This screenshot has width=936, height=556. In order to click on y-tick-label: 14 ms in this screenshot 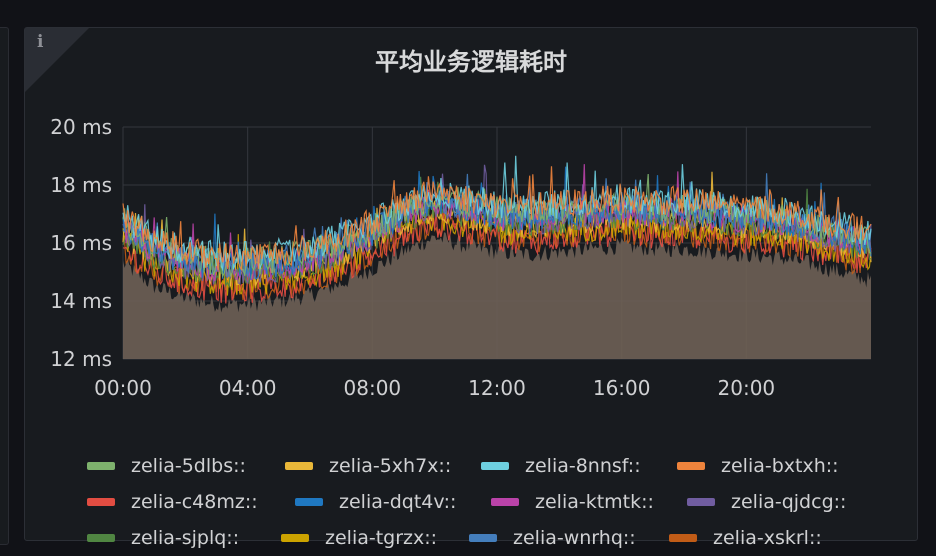, I will do `click(81, 301)`.